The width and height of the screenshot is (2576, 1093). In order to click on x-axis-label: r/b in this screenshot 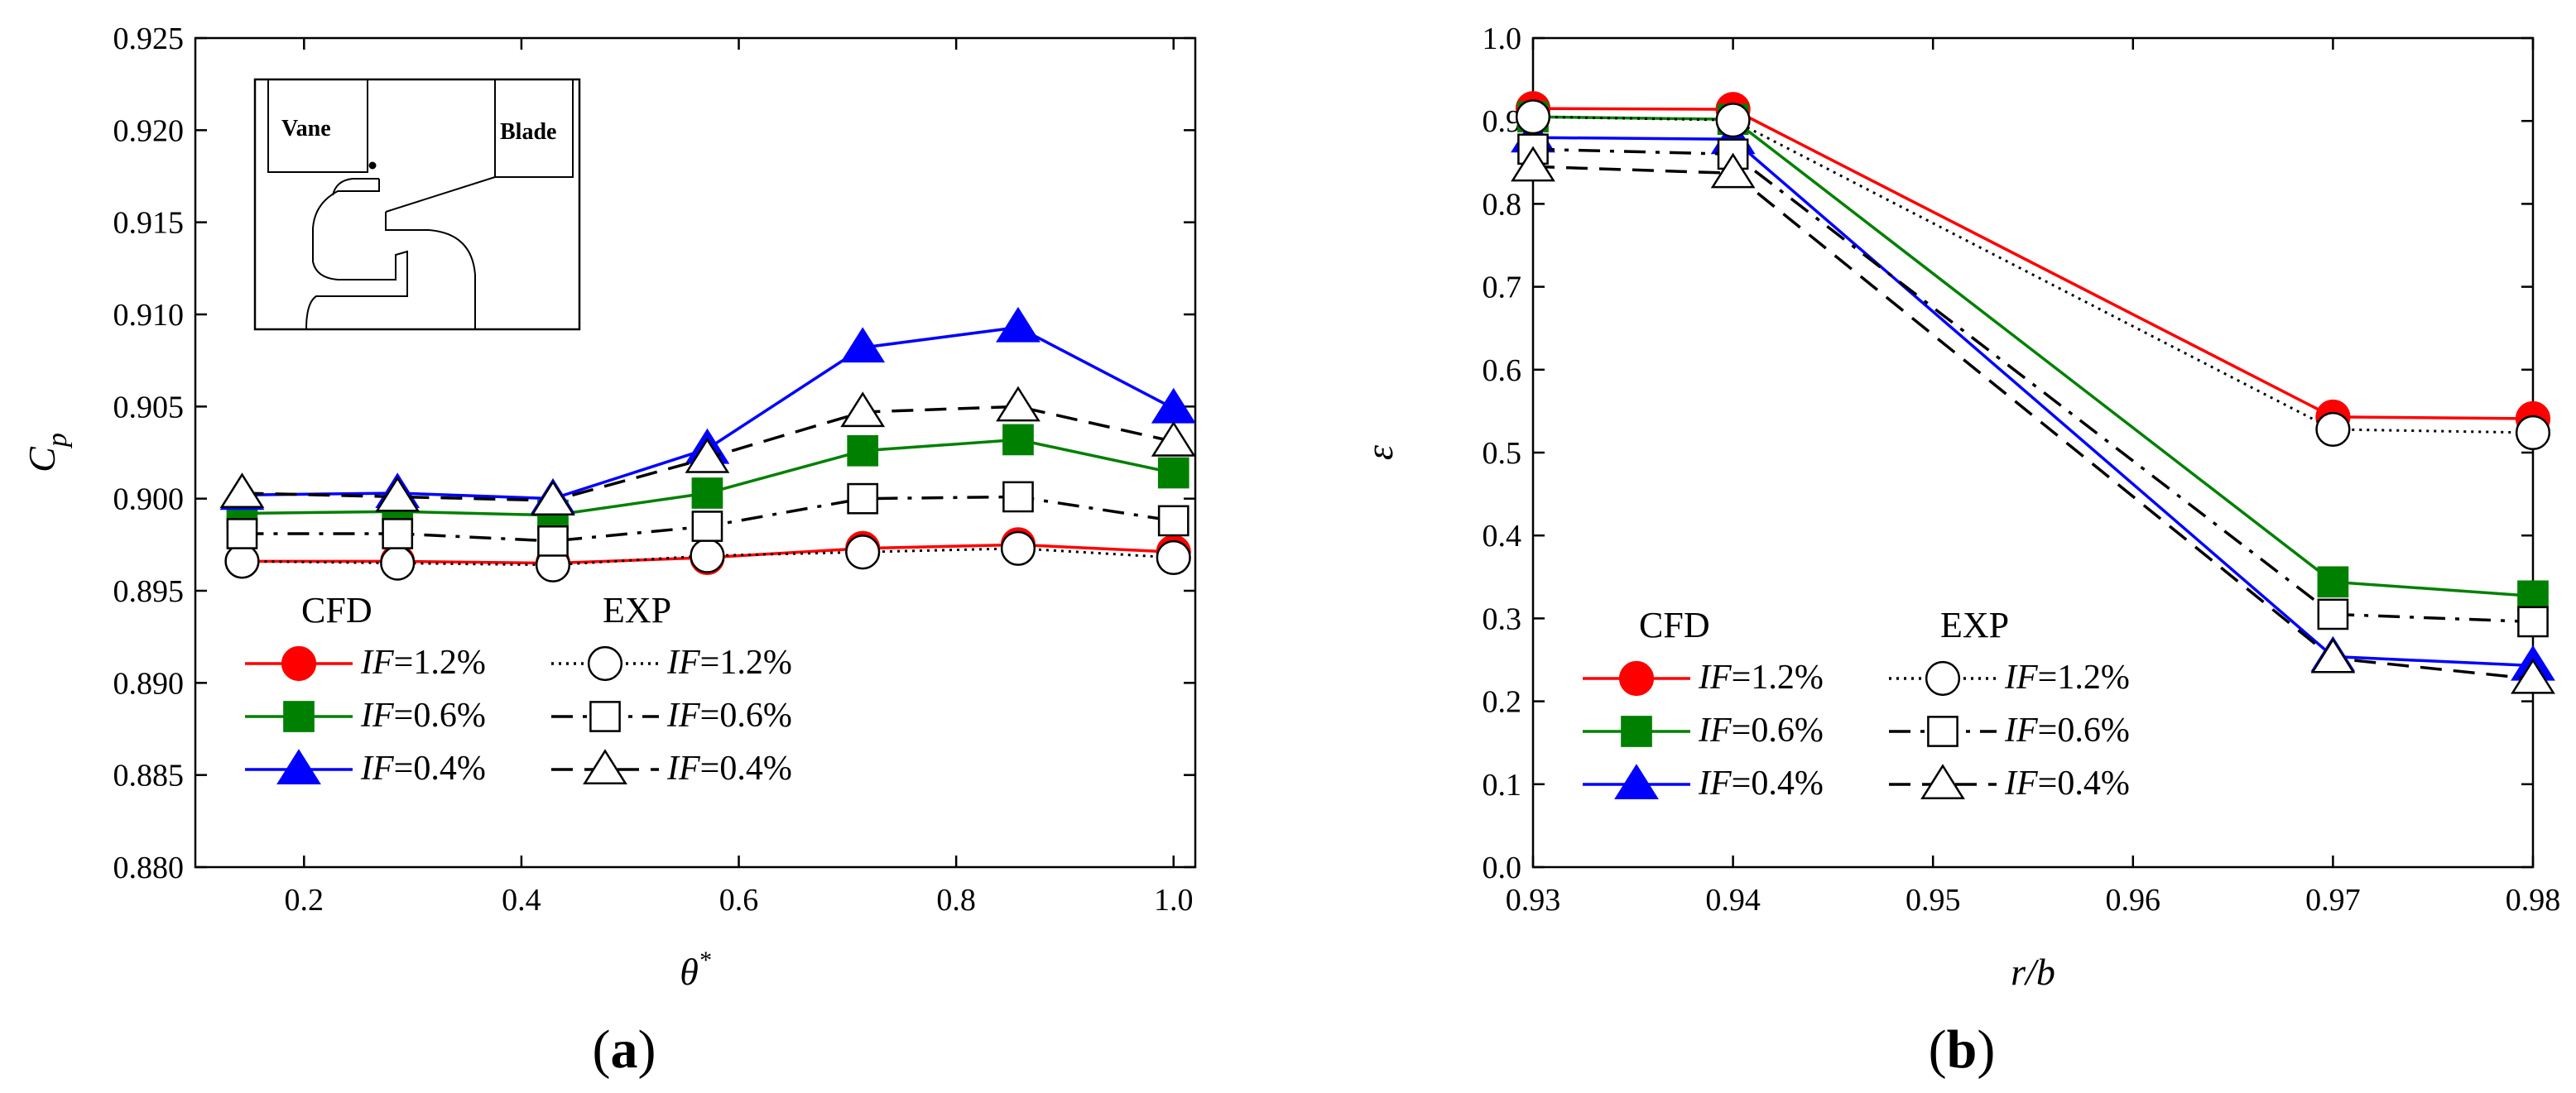, I will do `click(2033, 972)`.